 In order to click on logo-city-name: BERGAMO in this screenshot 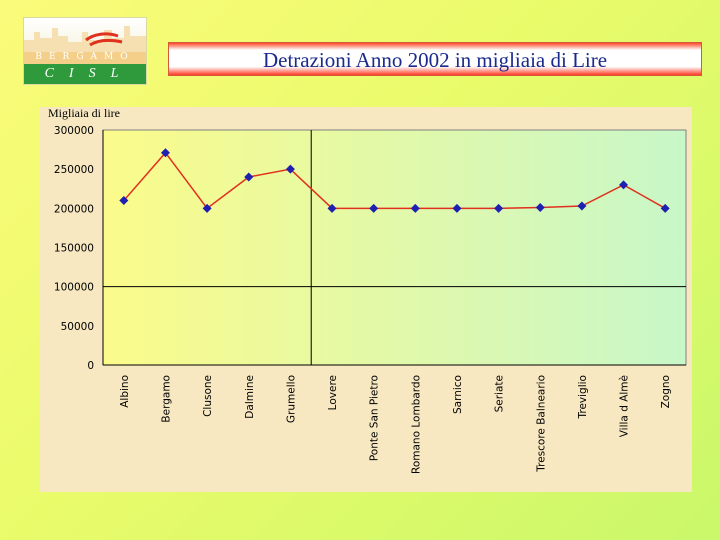, I will do `click(85, 57)`.